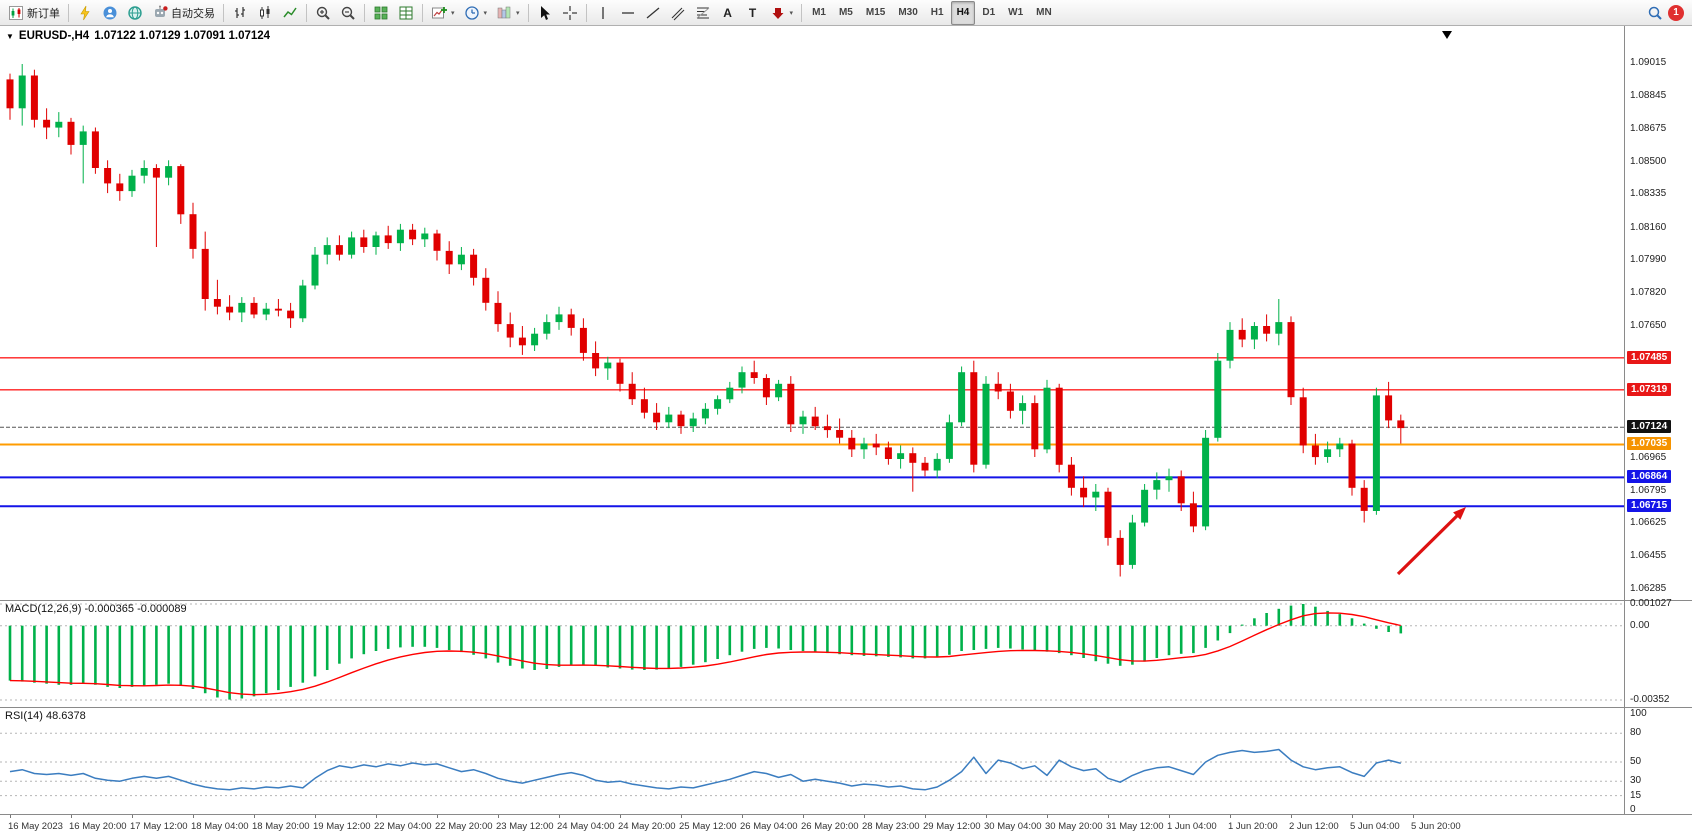 The image size is (1692, 840). I want to click on price-scale-label: 1.08500, so click(1648, 161).